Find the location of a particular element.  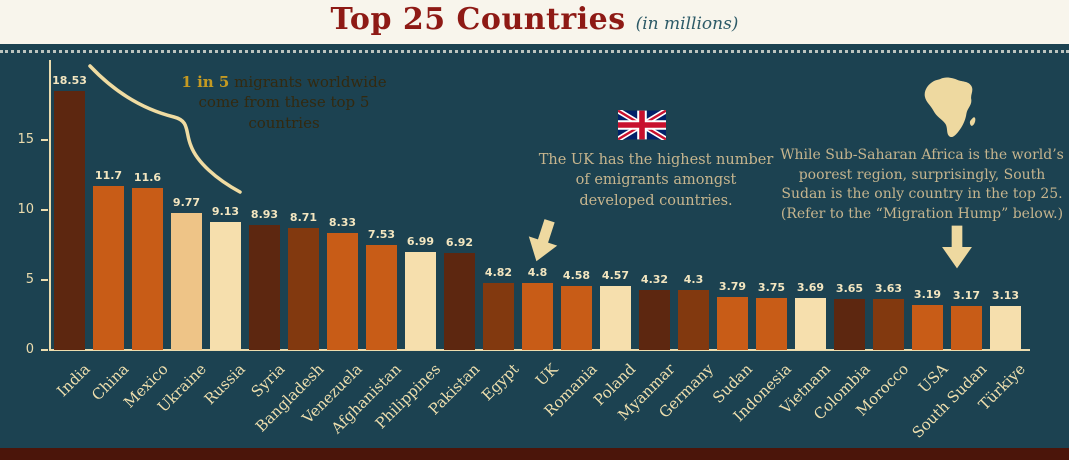

y-axis-tick-label: 5 is located at coordinates (29, 279).